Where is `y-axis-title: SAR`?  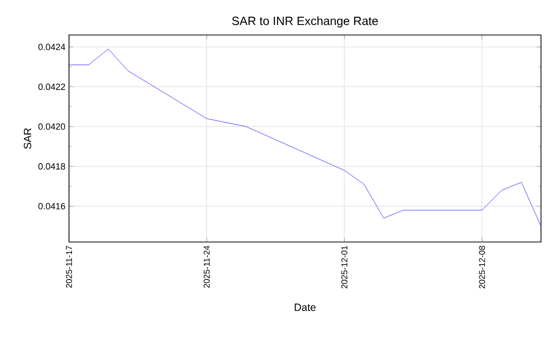
y-axis-title: SAR is located at coordinates (28, 138).